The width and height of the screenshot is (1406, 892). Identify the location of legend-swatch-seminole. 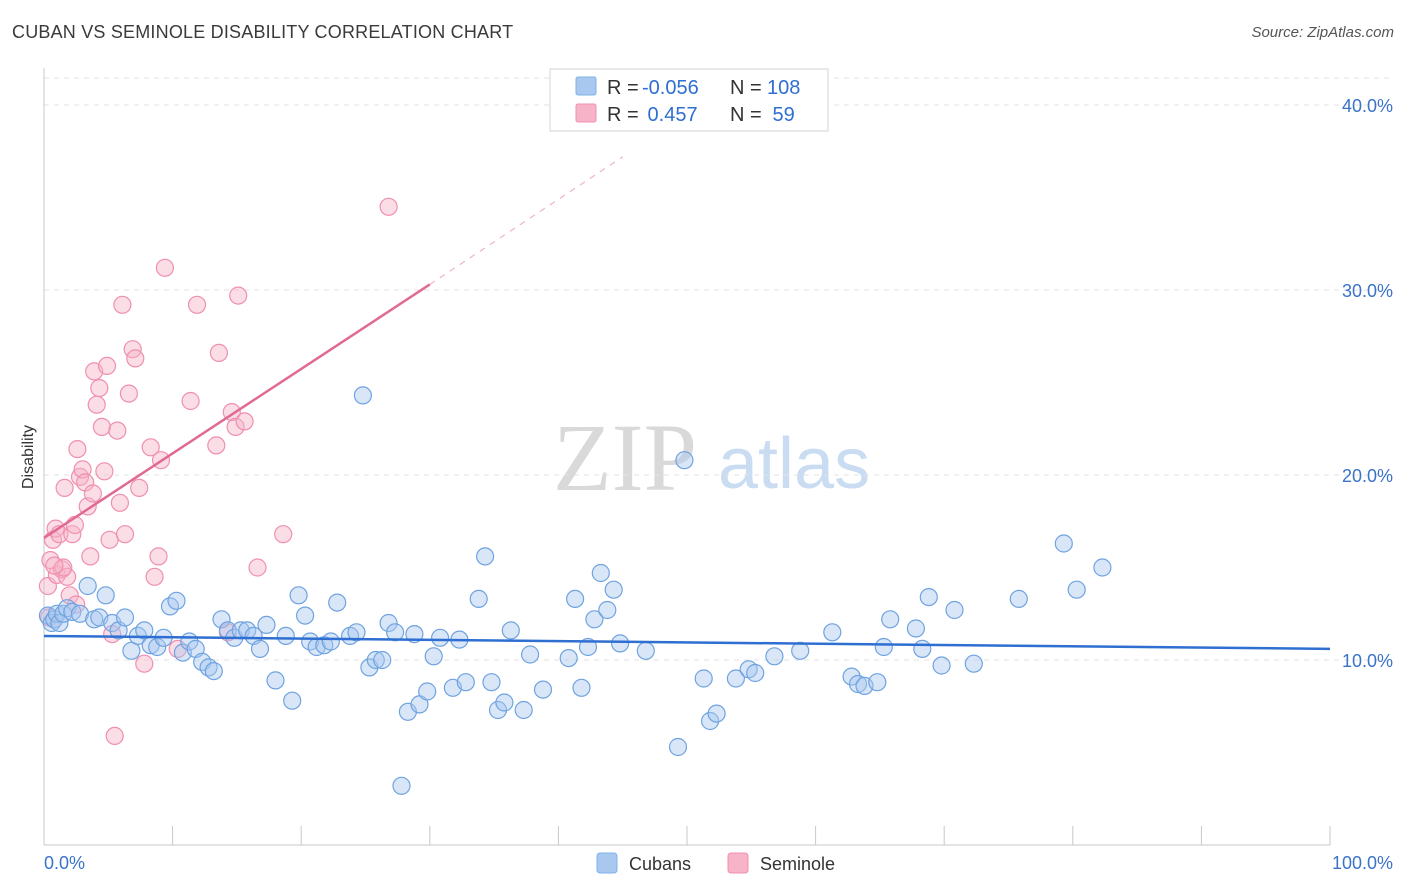
(586, 113).